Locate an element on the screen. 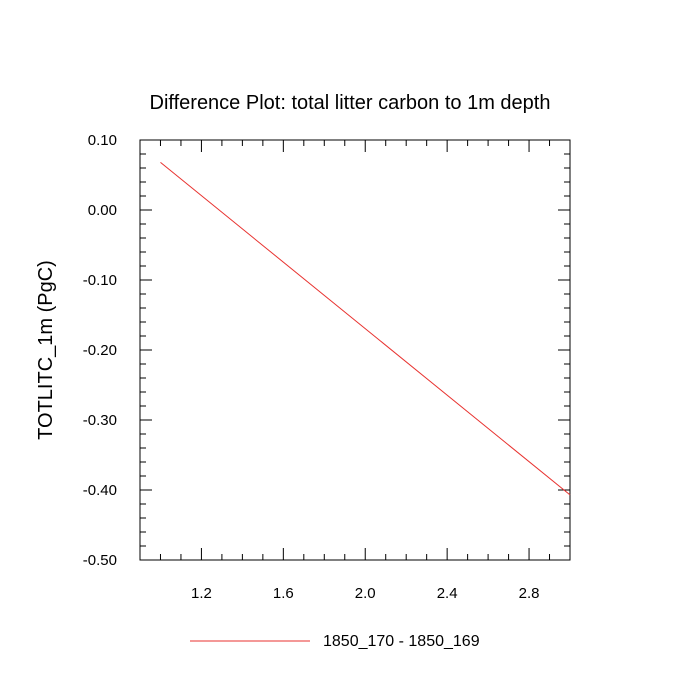  x-tick-labels: 1.2 1.6 2.0 2.4 2.8 is located at coordinates (365, 593).